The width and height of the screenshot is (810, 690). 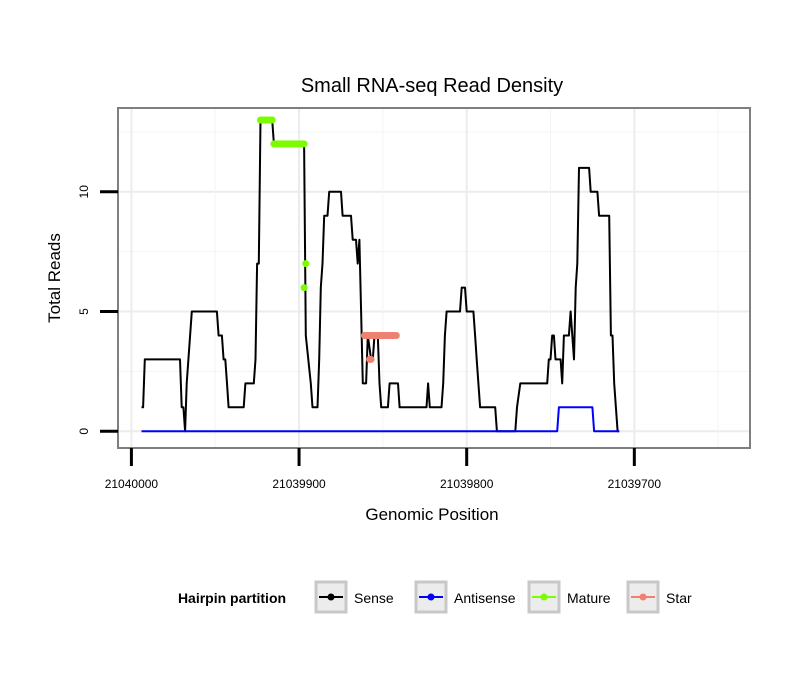 What do you see at coordinates (84, 311) in the screenshot?
I see `y-tick-label: 5` at bounding box center [84, 311].